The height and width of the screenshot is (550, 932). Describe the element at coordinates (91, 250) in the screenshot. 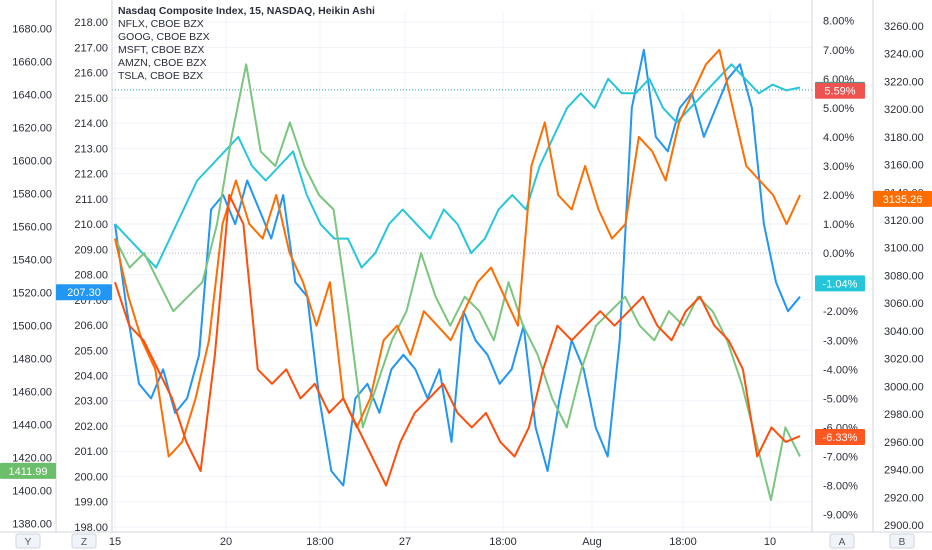

I see `left-inner-tick-label: 209.00` at that location.